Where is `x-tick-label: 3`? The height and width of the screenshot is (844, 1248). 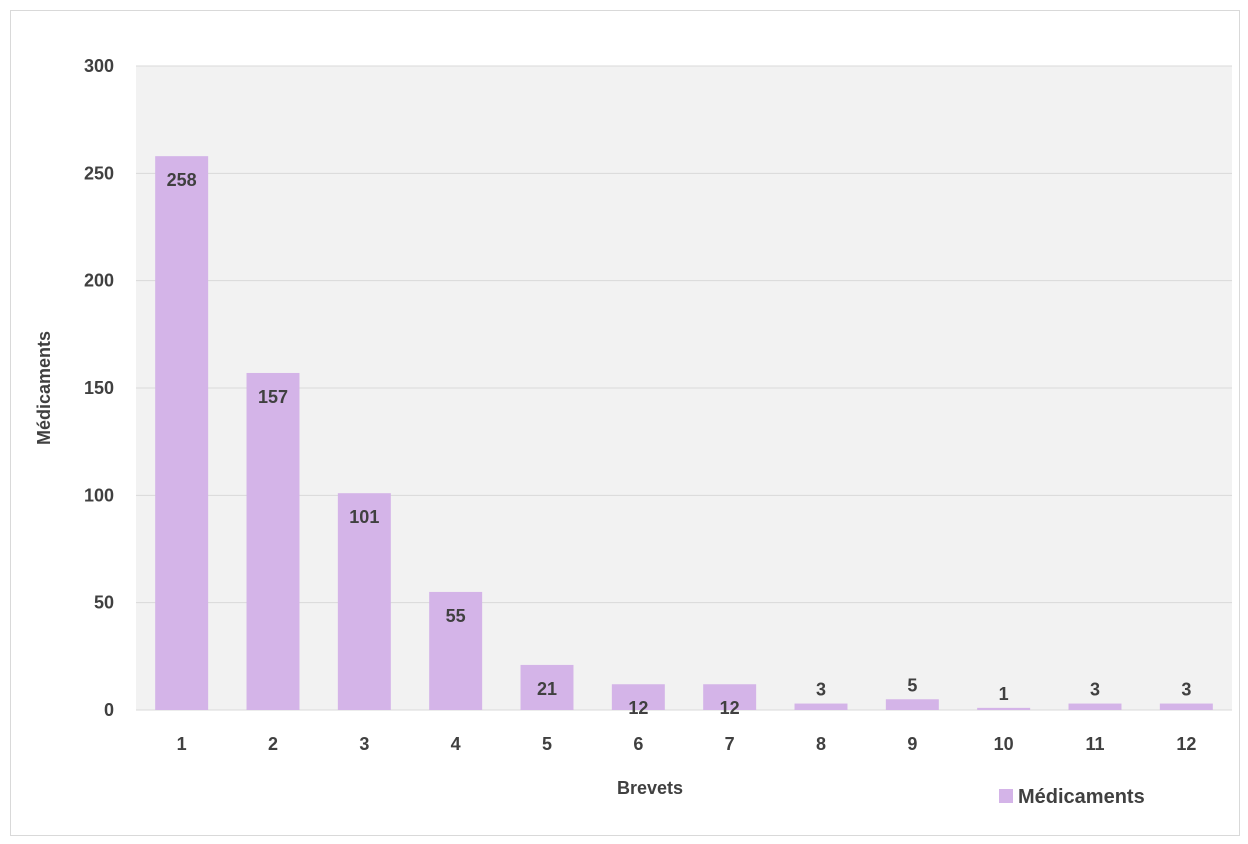 x-tick-label: 3 is located at coordinates (364, 744).